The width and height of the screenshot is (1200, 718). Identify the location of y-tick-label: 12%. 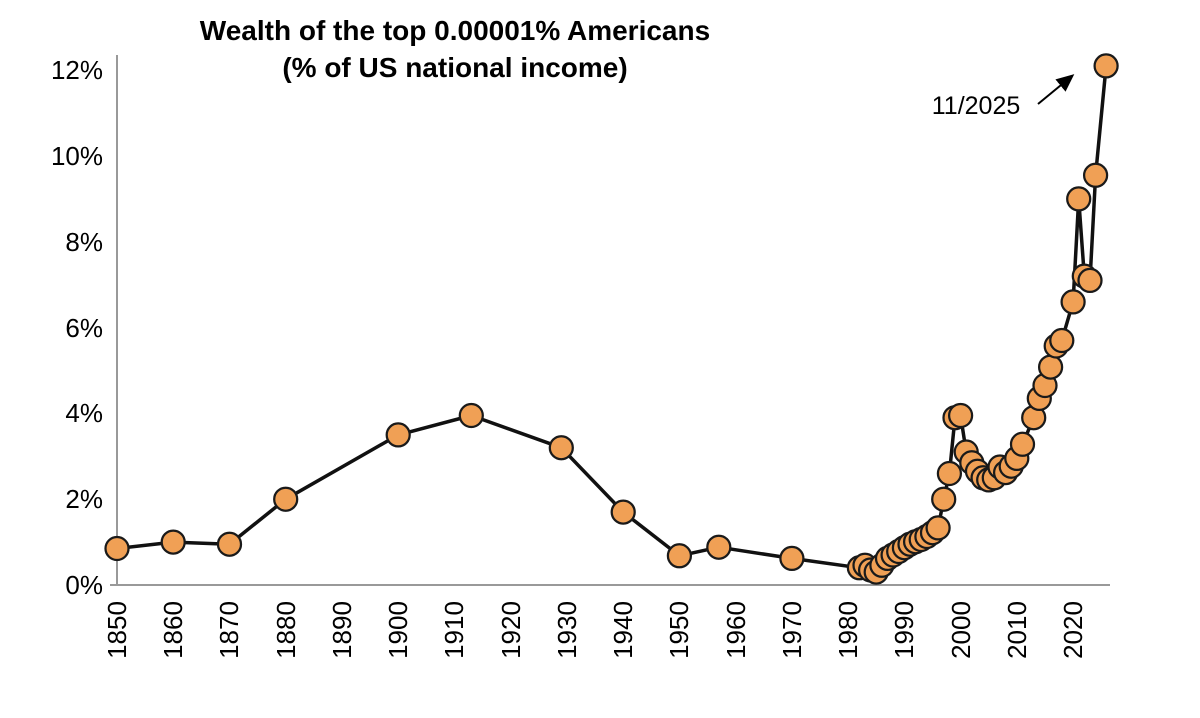
(76, 70).